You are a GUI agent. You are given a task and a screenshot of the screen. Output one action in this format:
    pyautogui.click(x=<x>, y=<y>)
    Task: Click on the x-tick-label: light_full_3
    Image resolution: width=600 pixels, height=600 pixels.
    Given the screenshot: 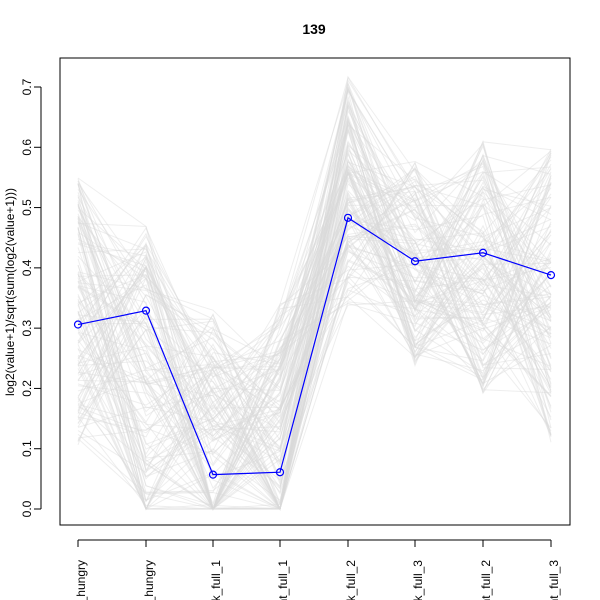 What is the action you would take?
    pyautogui.click(x=554, y=580)
    